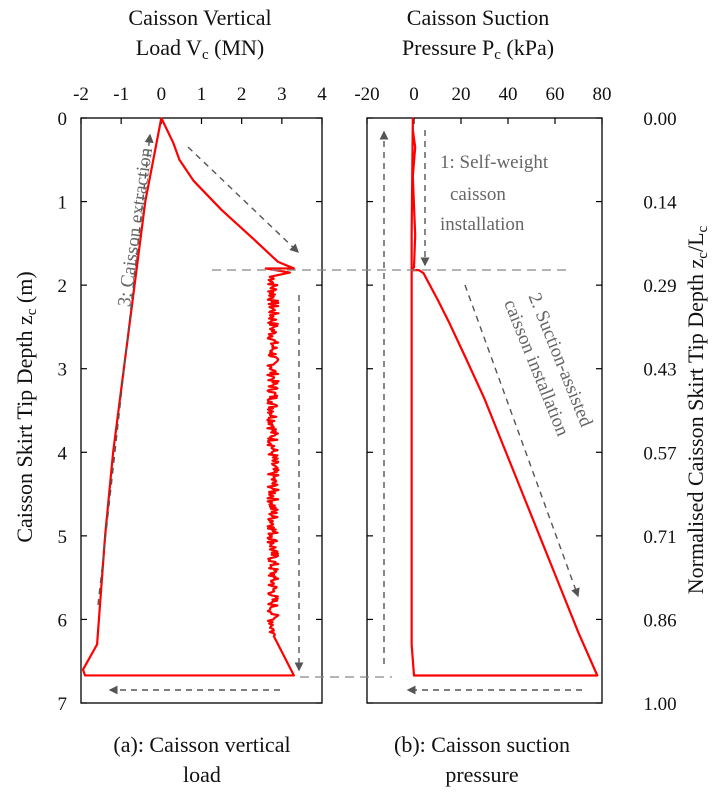 Image resolution: width=717 pixels, height=800 pixels. I want to click on panel-b-x-tick-label: 80, so click(602, 94).